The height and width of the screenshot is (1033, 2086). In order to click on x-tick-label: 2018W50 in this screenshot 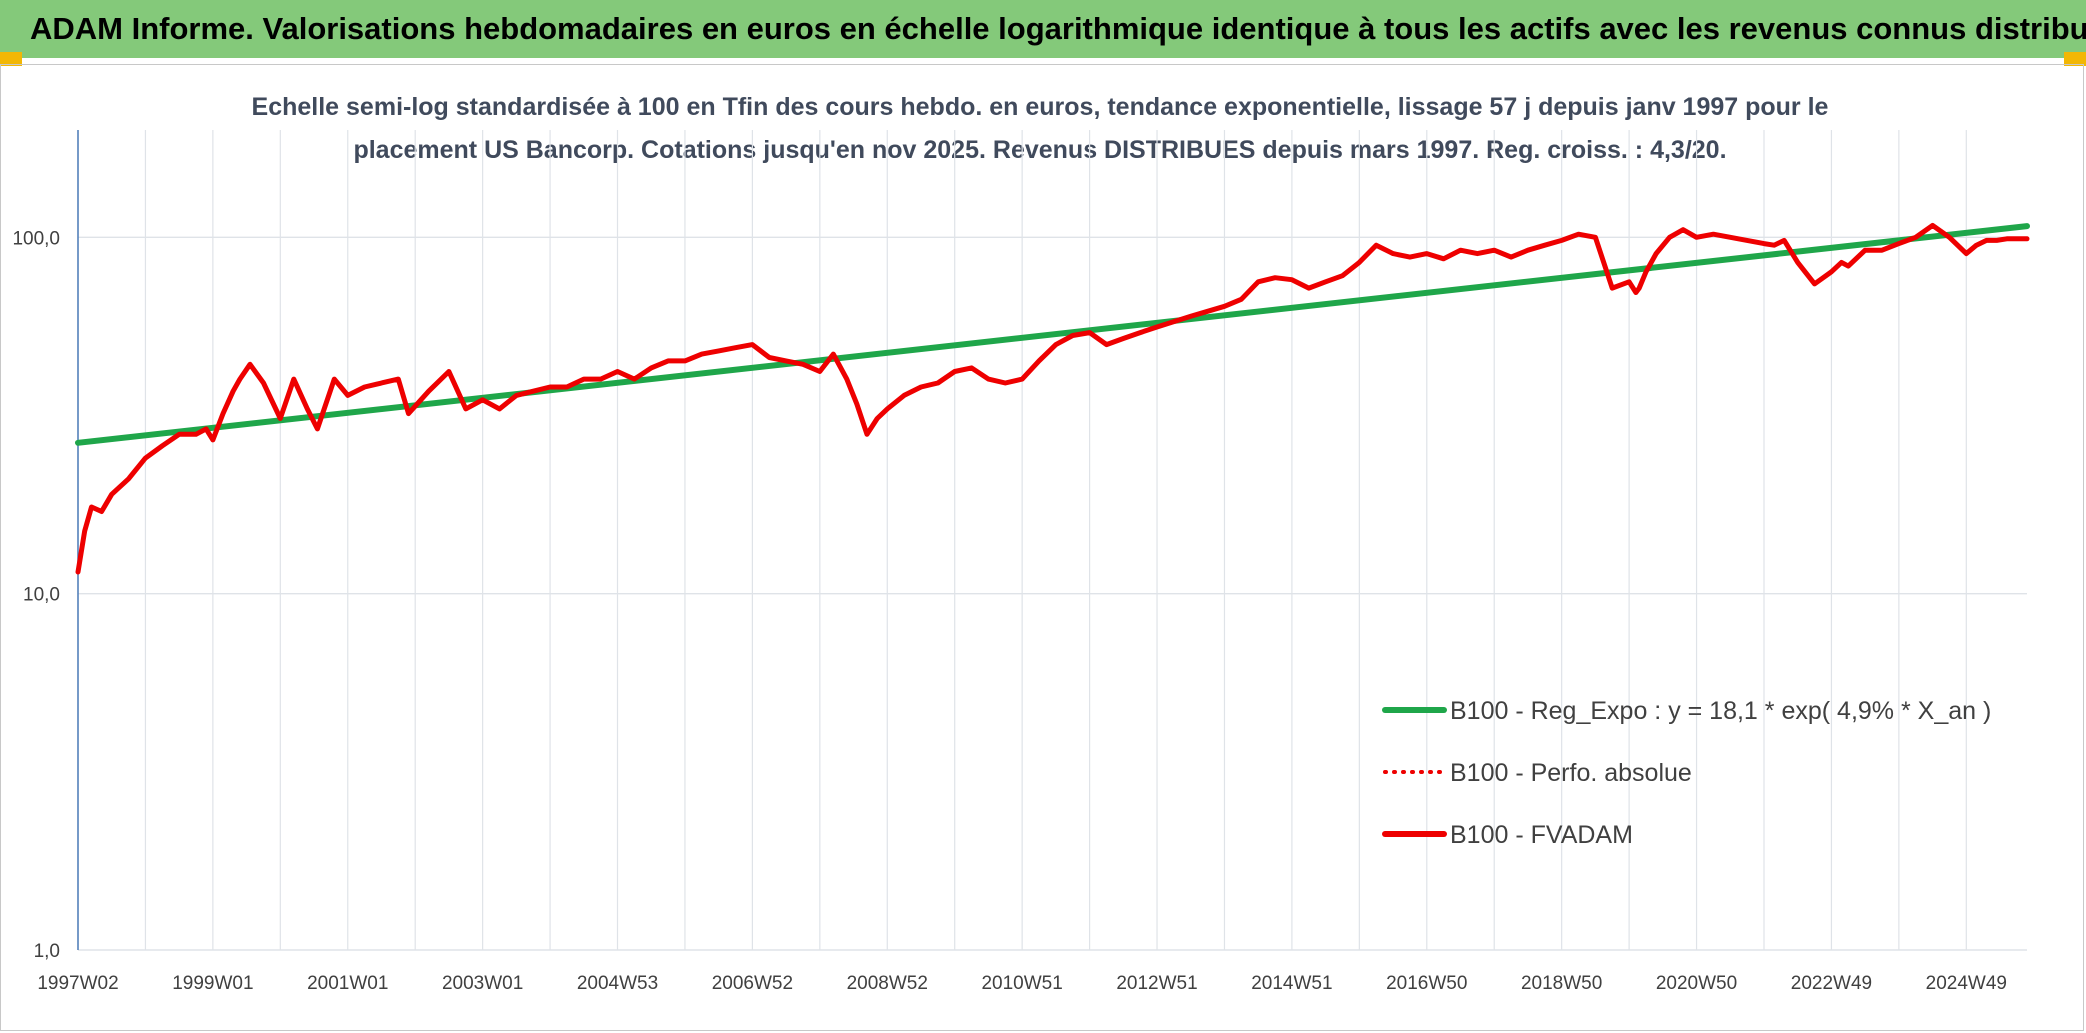, I will do `click(1561, 983)`.